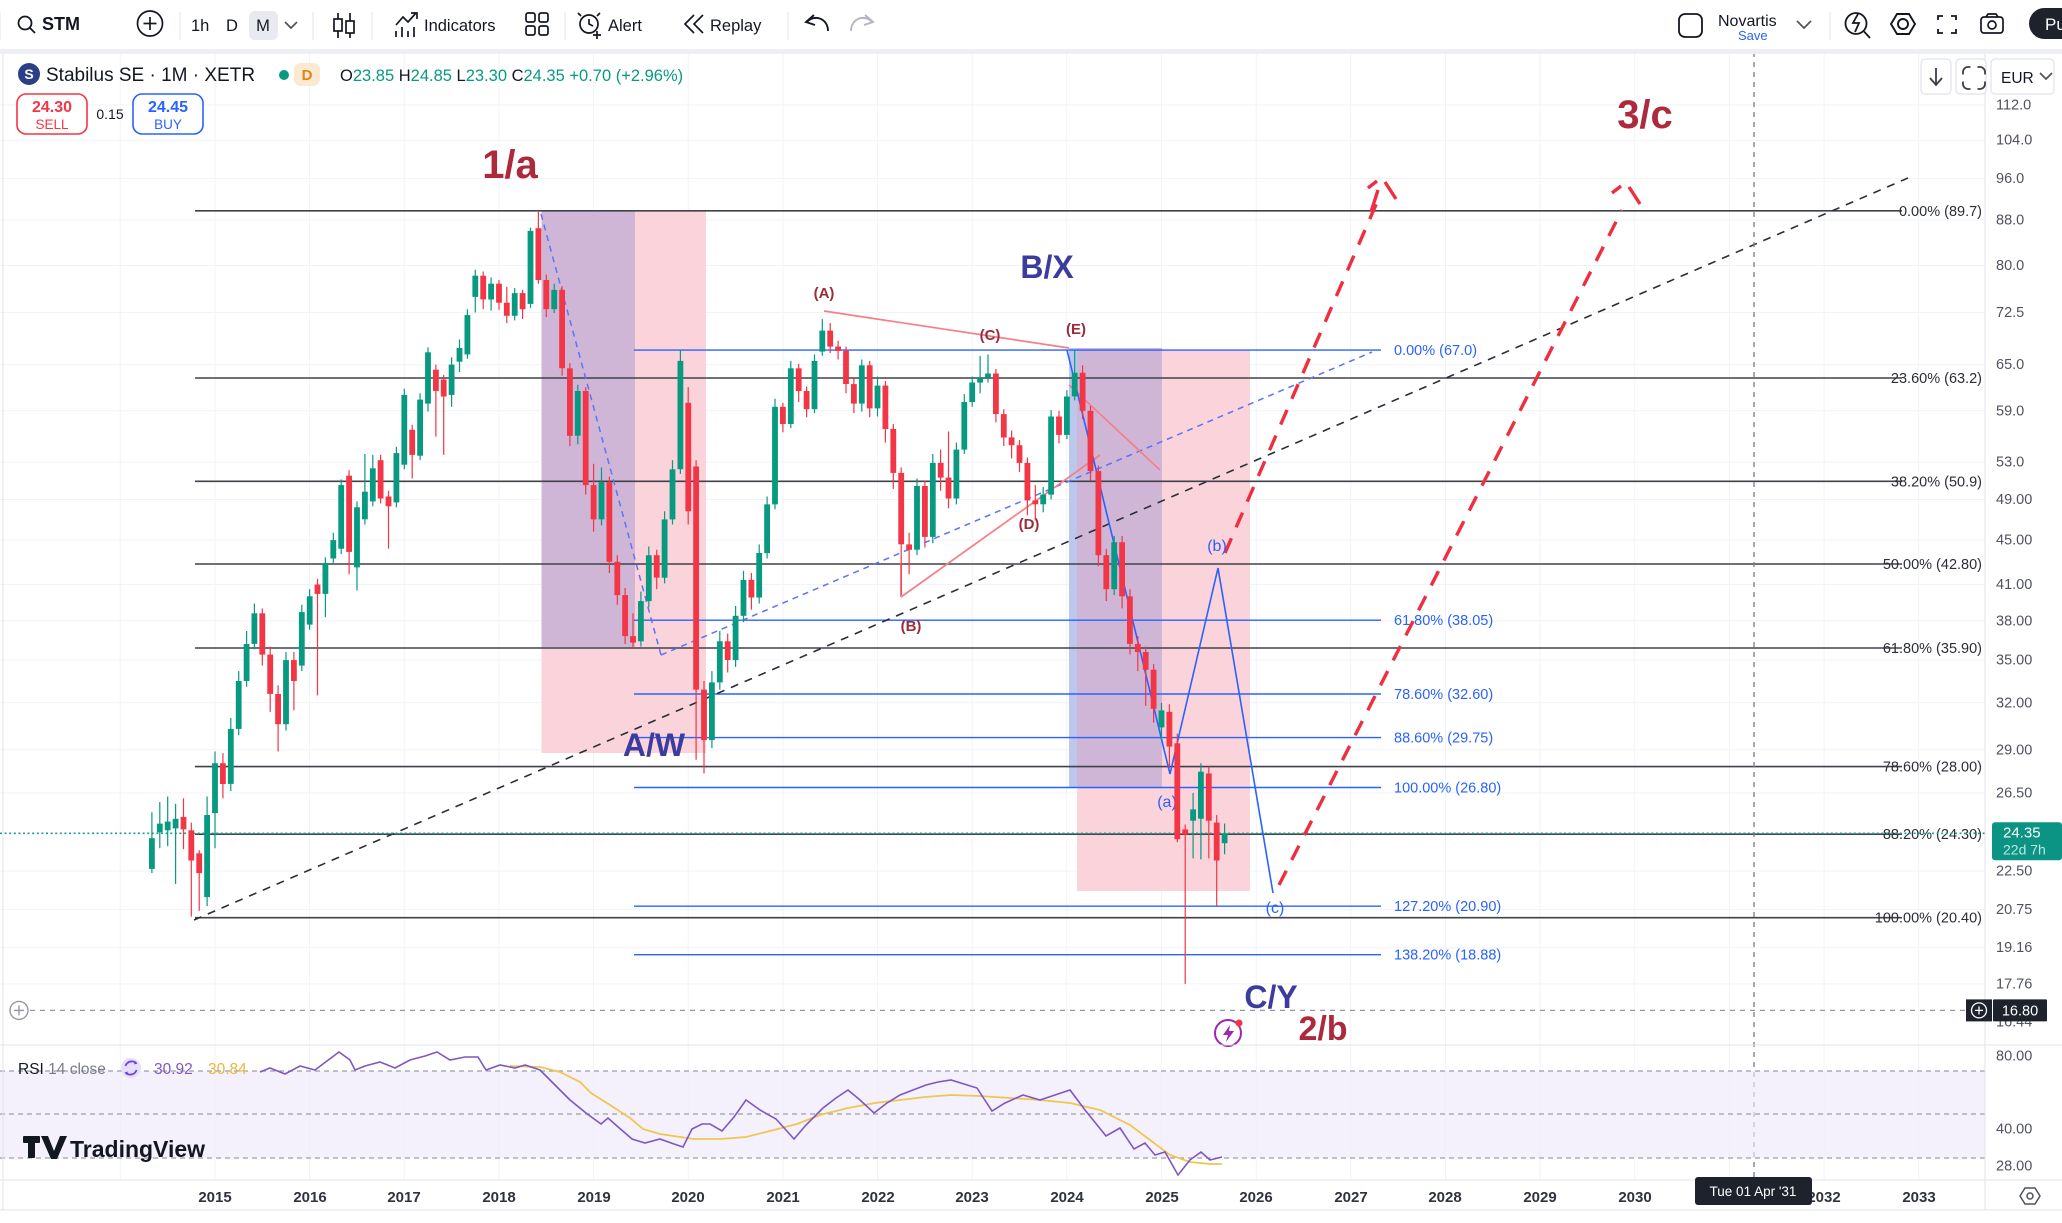 The width and height of the screenshot is (2062, 1223). What do you see at coordinates (1255, 1197) in the screenshot?
I see `svg-text: 2026` at bounding box center [1255, 1197].